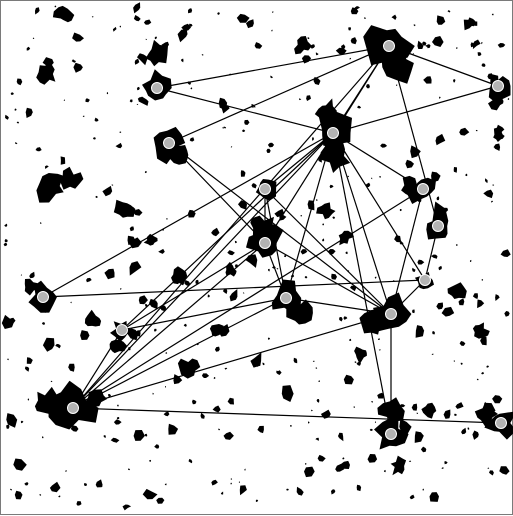  What do you see at coordinates (157, 88) in the screenshot?
I see `node-n4` at bounding box center [157, 88].